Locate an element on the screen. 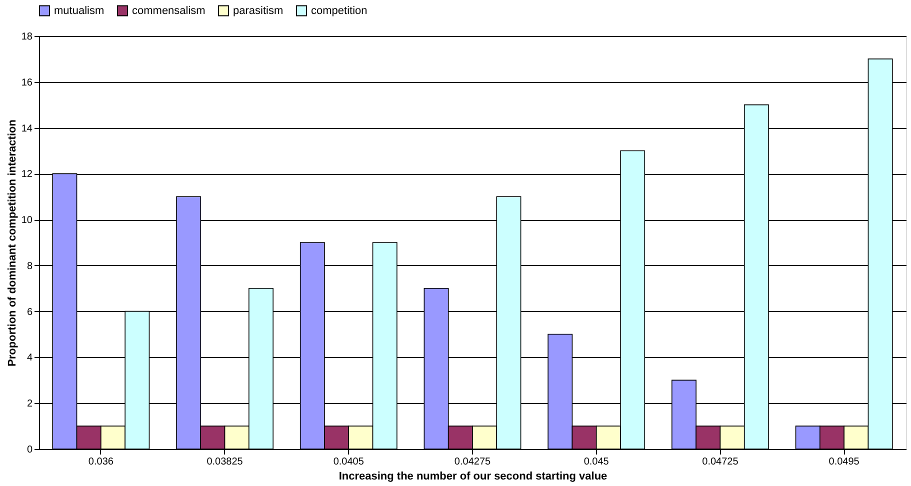  y-tick-label: 0 is located at coordinates (29, 450).